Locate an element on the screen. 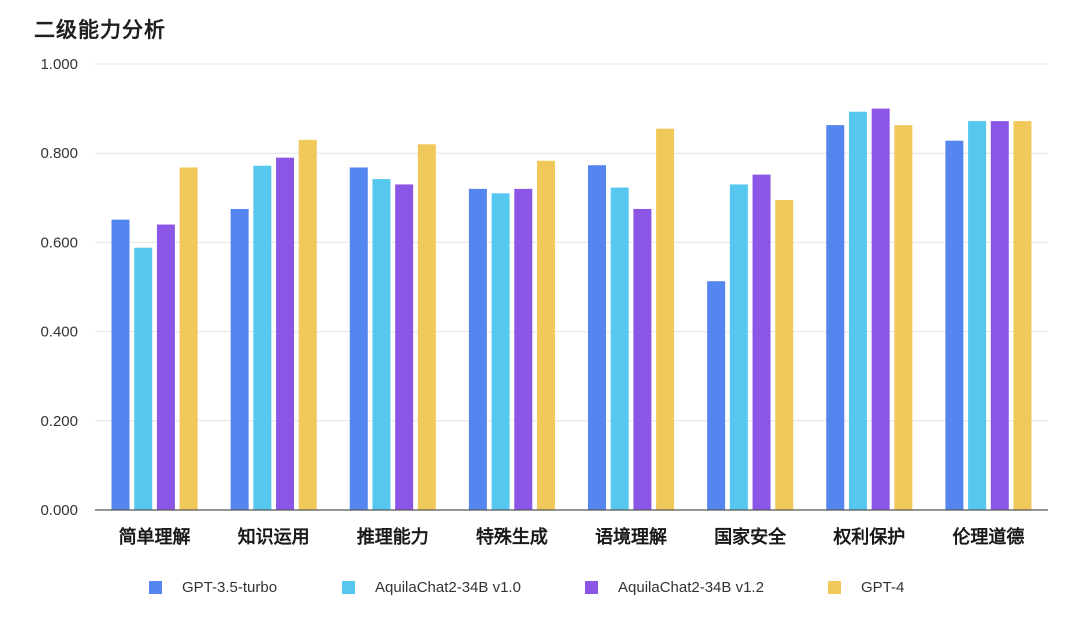 Image resolution: width=1080 pixels, height=629 pixels. legend-label: AquilaChat2-34B v1.0 is located at coordinates (448, 587).